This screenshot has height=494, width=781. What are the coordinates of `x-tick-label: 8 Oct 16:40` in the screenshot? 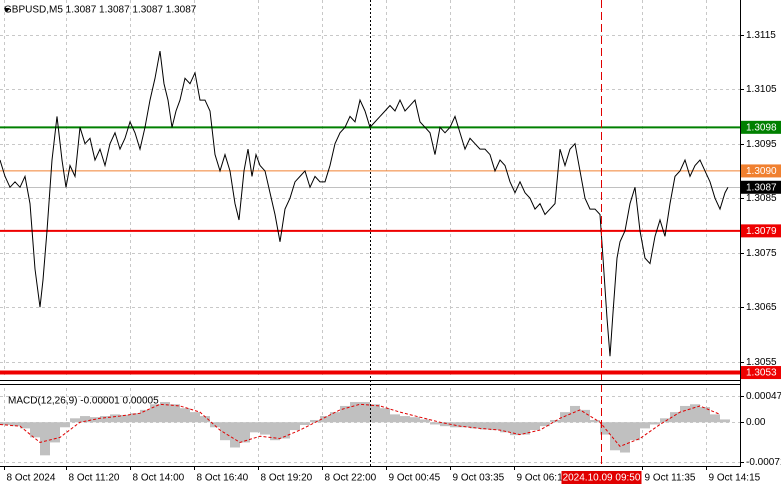 It's located at (223, 478).